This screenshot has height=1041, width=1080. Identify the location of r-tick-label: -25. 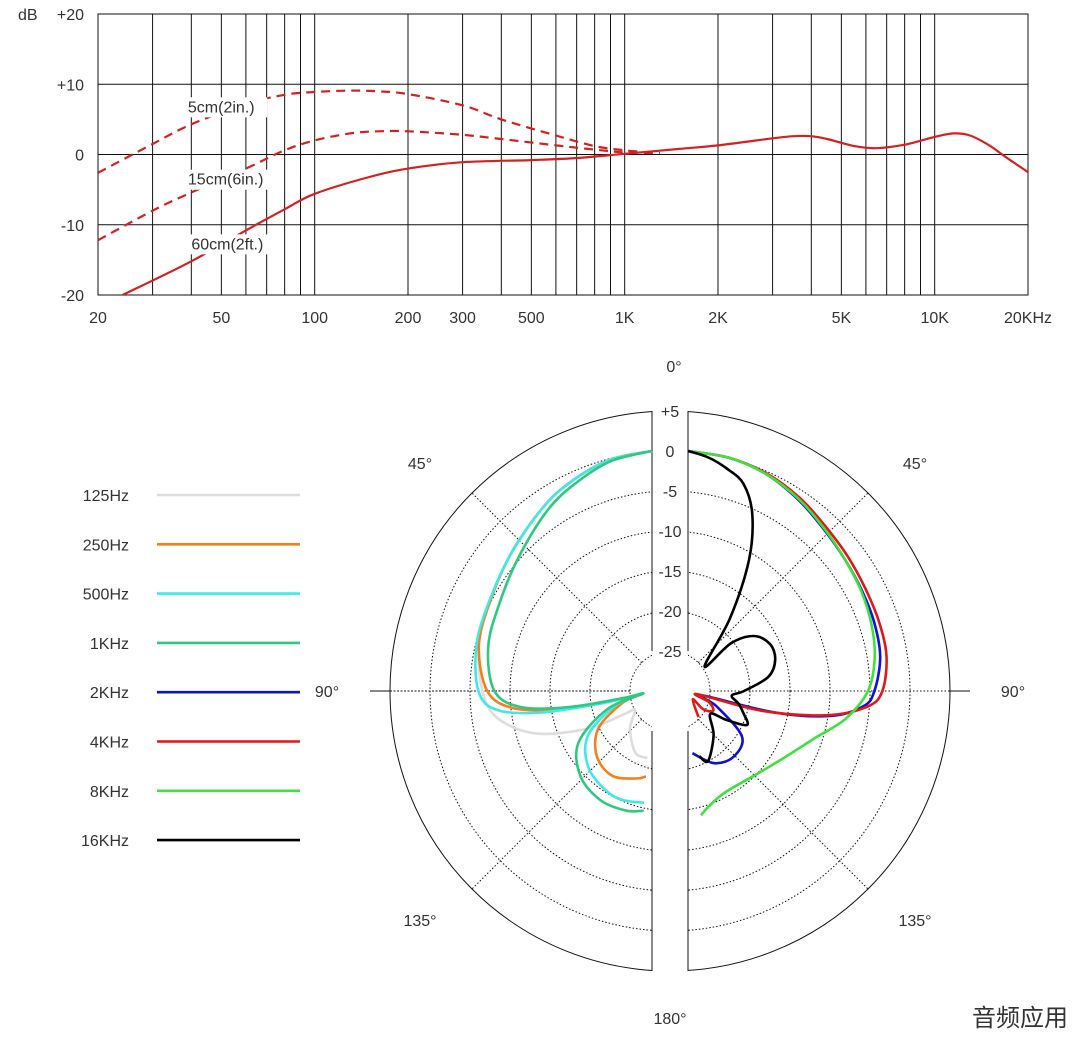
(669, 652).